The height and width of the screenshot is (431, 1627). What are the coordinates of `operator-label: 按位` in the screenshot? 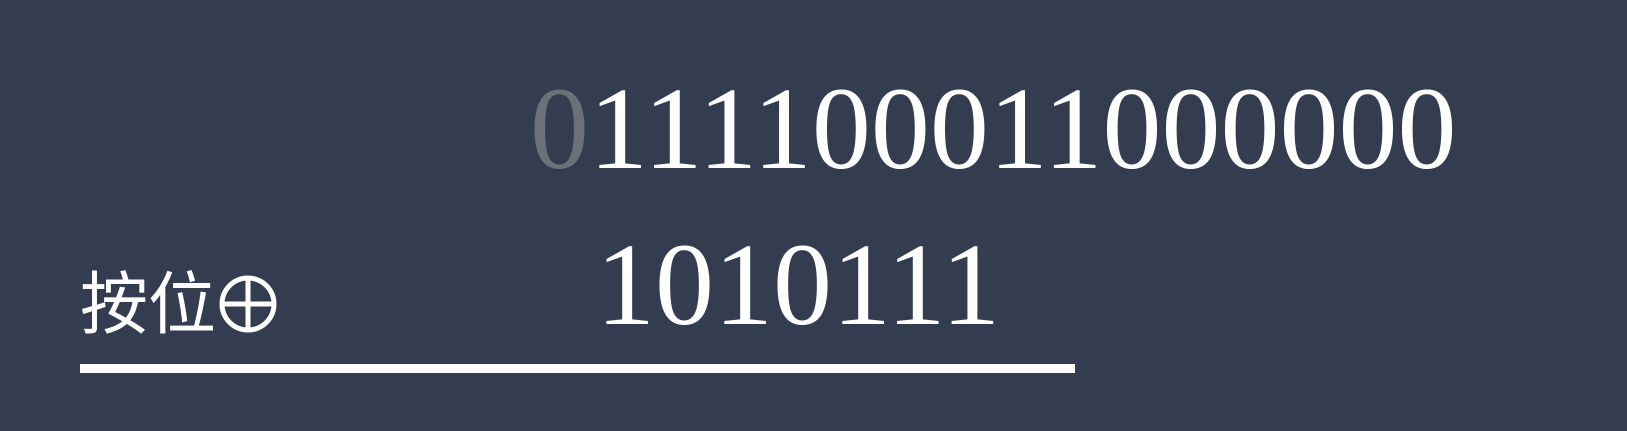 It's located at (179, 306).